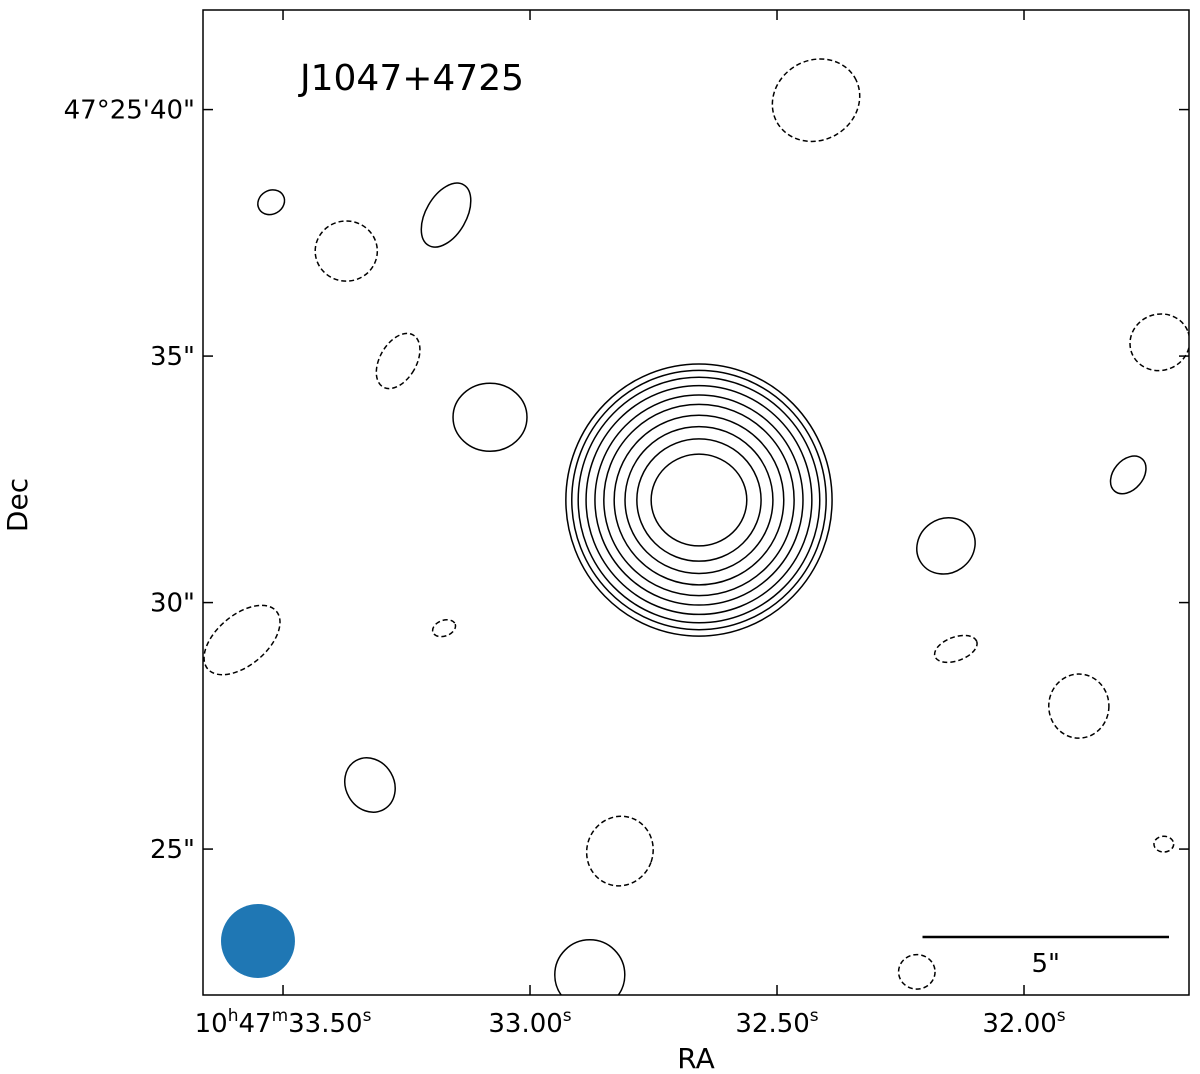  Describe the element at coordinates (529, 1022) in the screenshot. I see `x-tick-label: 33.00s` at that location.